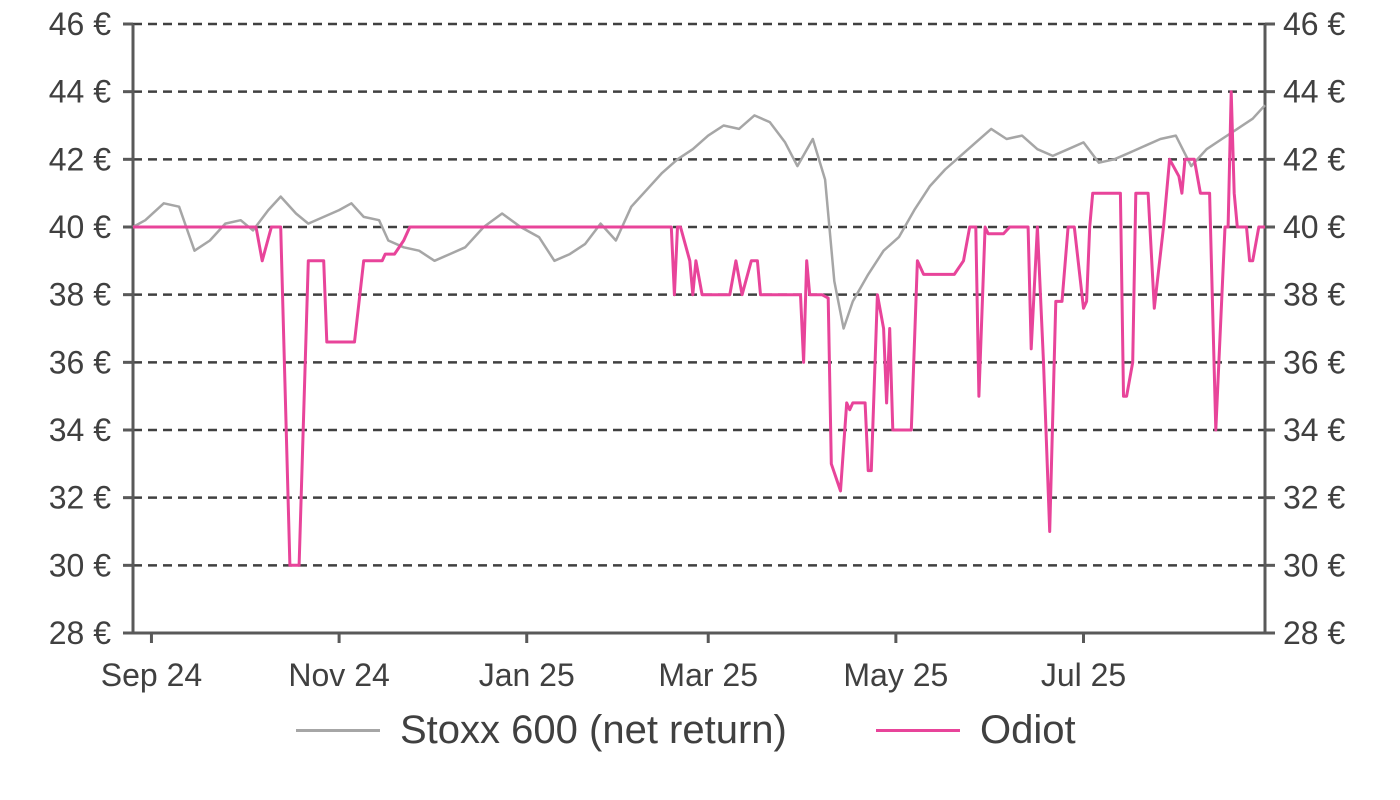 Image resolution: width=1400 pixels, height=800 pixels. Describe the element at coordinates (80, 565) in the screenshot. I see `left-y-tick-label: 30 €` at that location.